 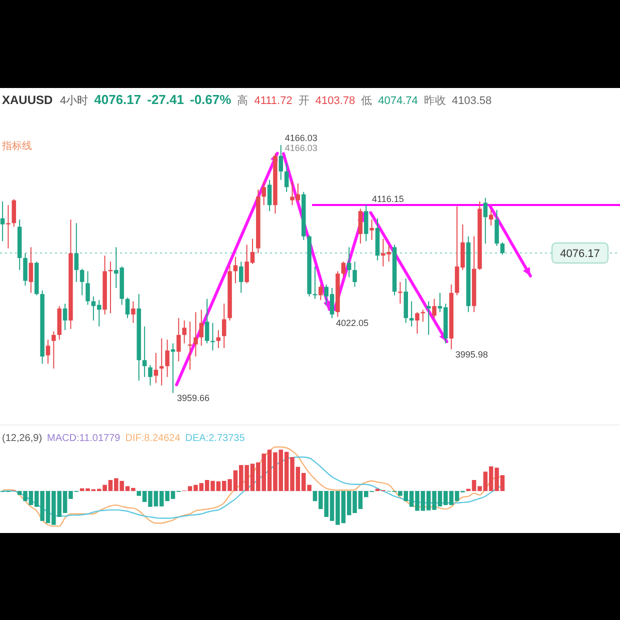 What do you see at coordinates (28, 100) in the screenshot?
I see `chart-title: XAUUSD` at bounding box center [28, 100].